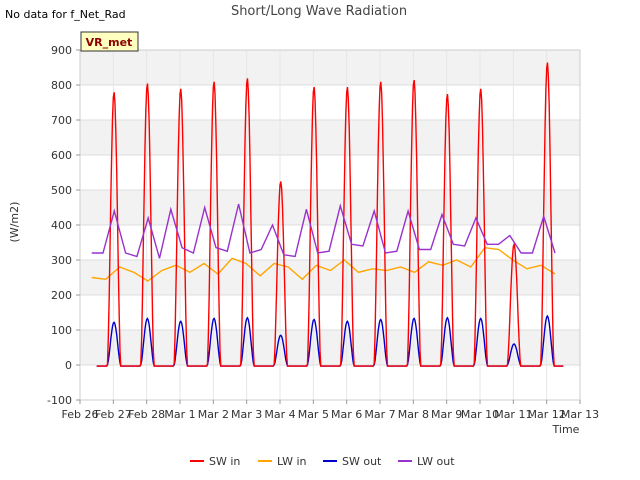 The image size is (640, 480). Describe the element at coordinates (379, 414) in the screenshot. I see `x-tick-label: Mar 7` at that location.